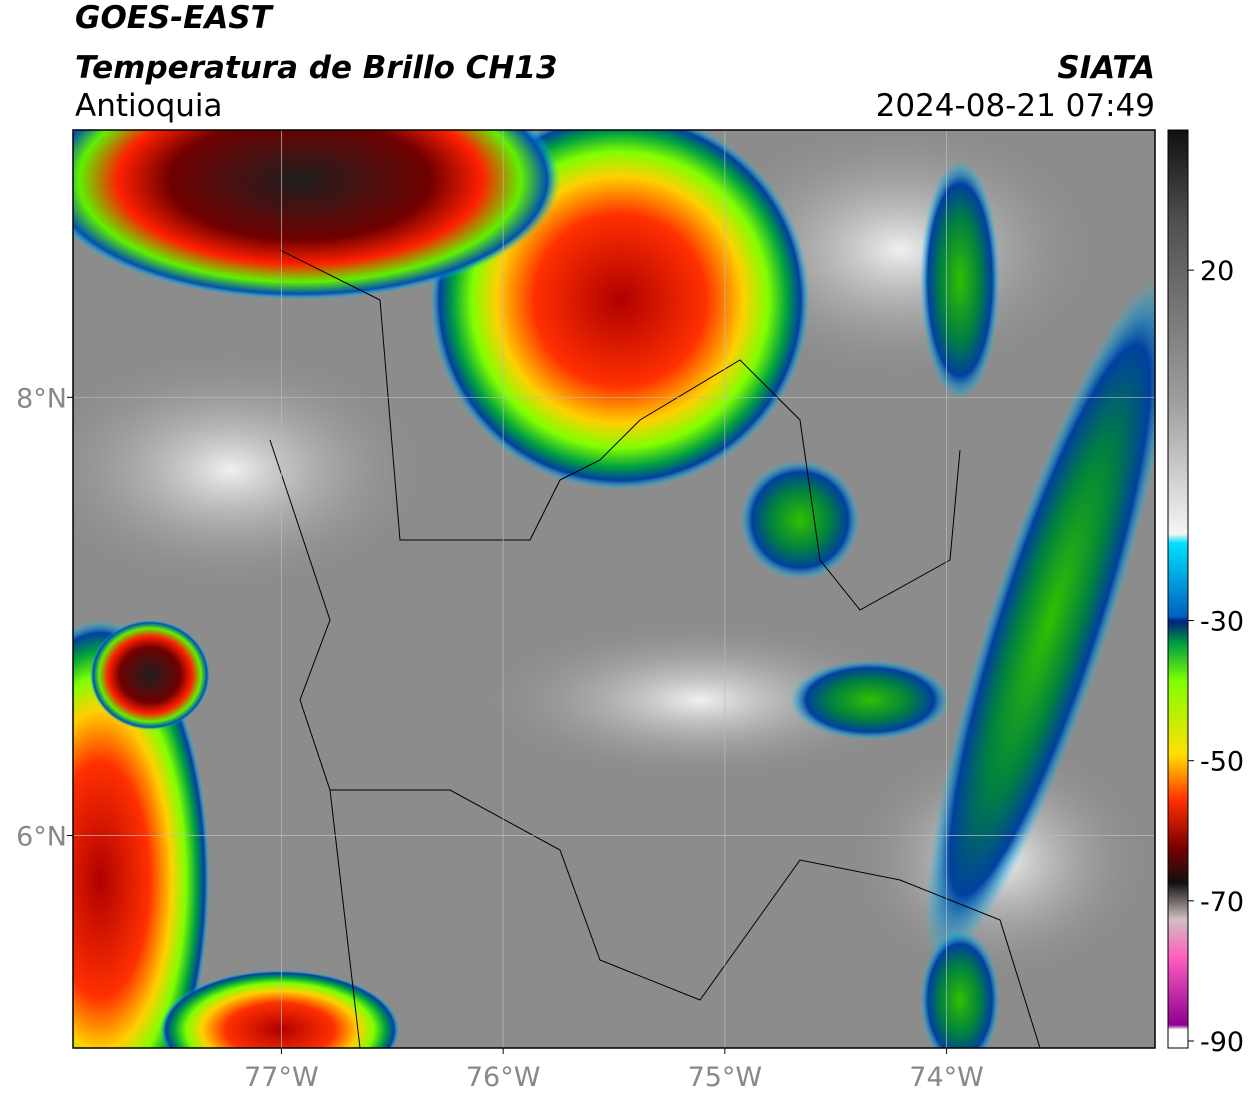  I want to click on lat-label: 8°N, so click(41, 398).